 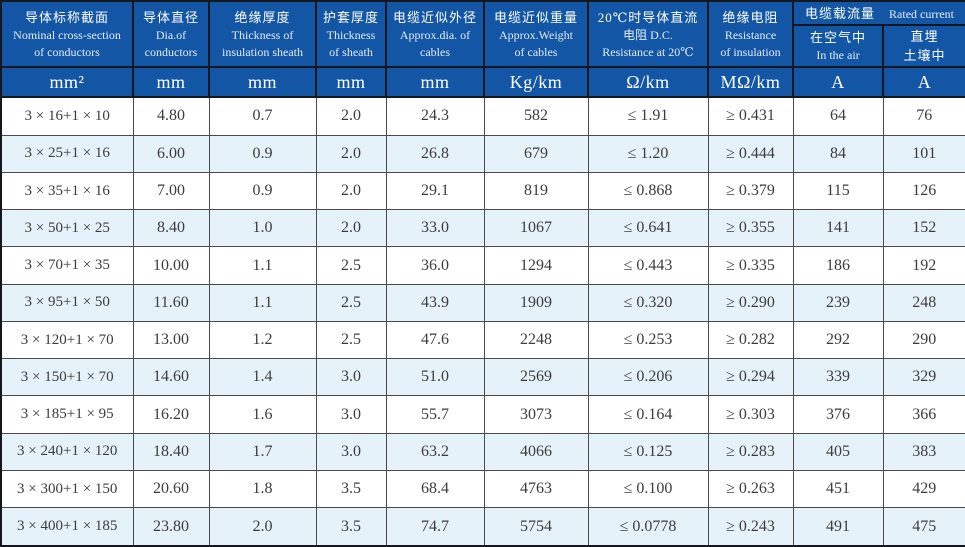 What do you see at coordinates (171, 527) in the screenshot?
I see `table-cell: 23.80` at bounding box center [171, 527].